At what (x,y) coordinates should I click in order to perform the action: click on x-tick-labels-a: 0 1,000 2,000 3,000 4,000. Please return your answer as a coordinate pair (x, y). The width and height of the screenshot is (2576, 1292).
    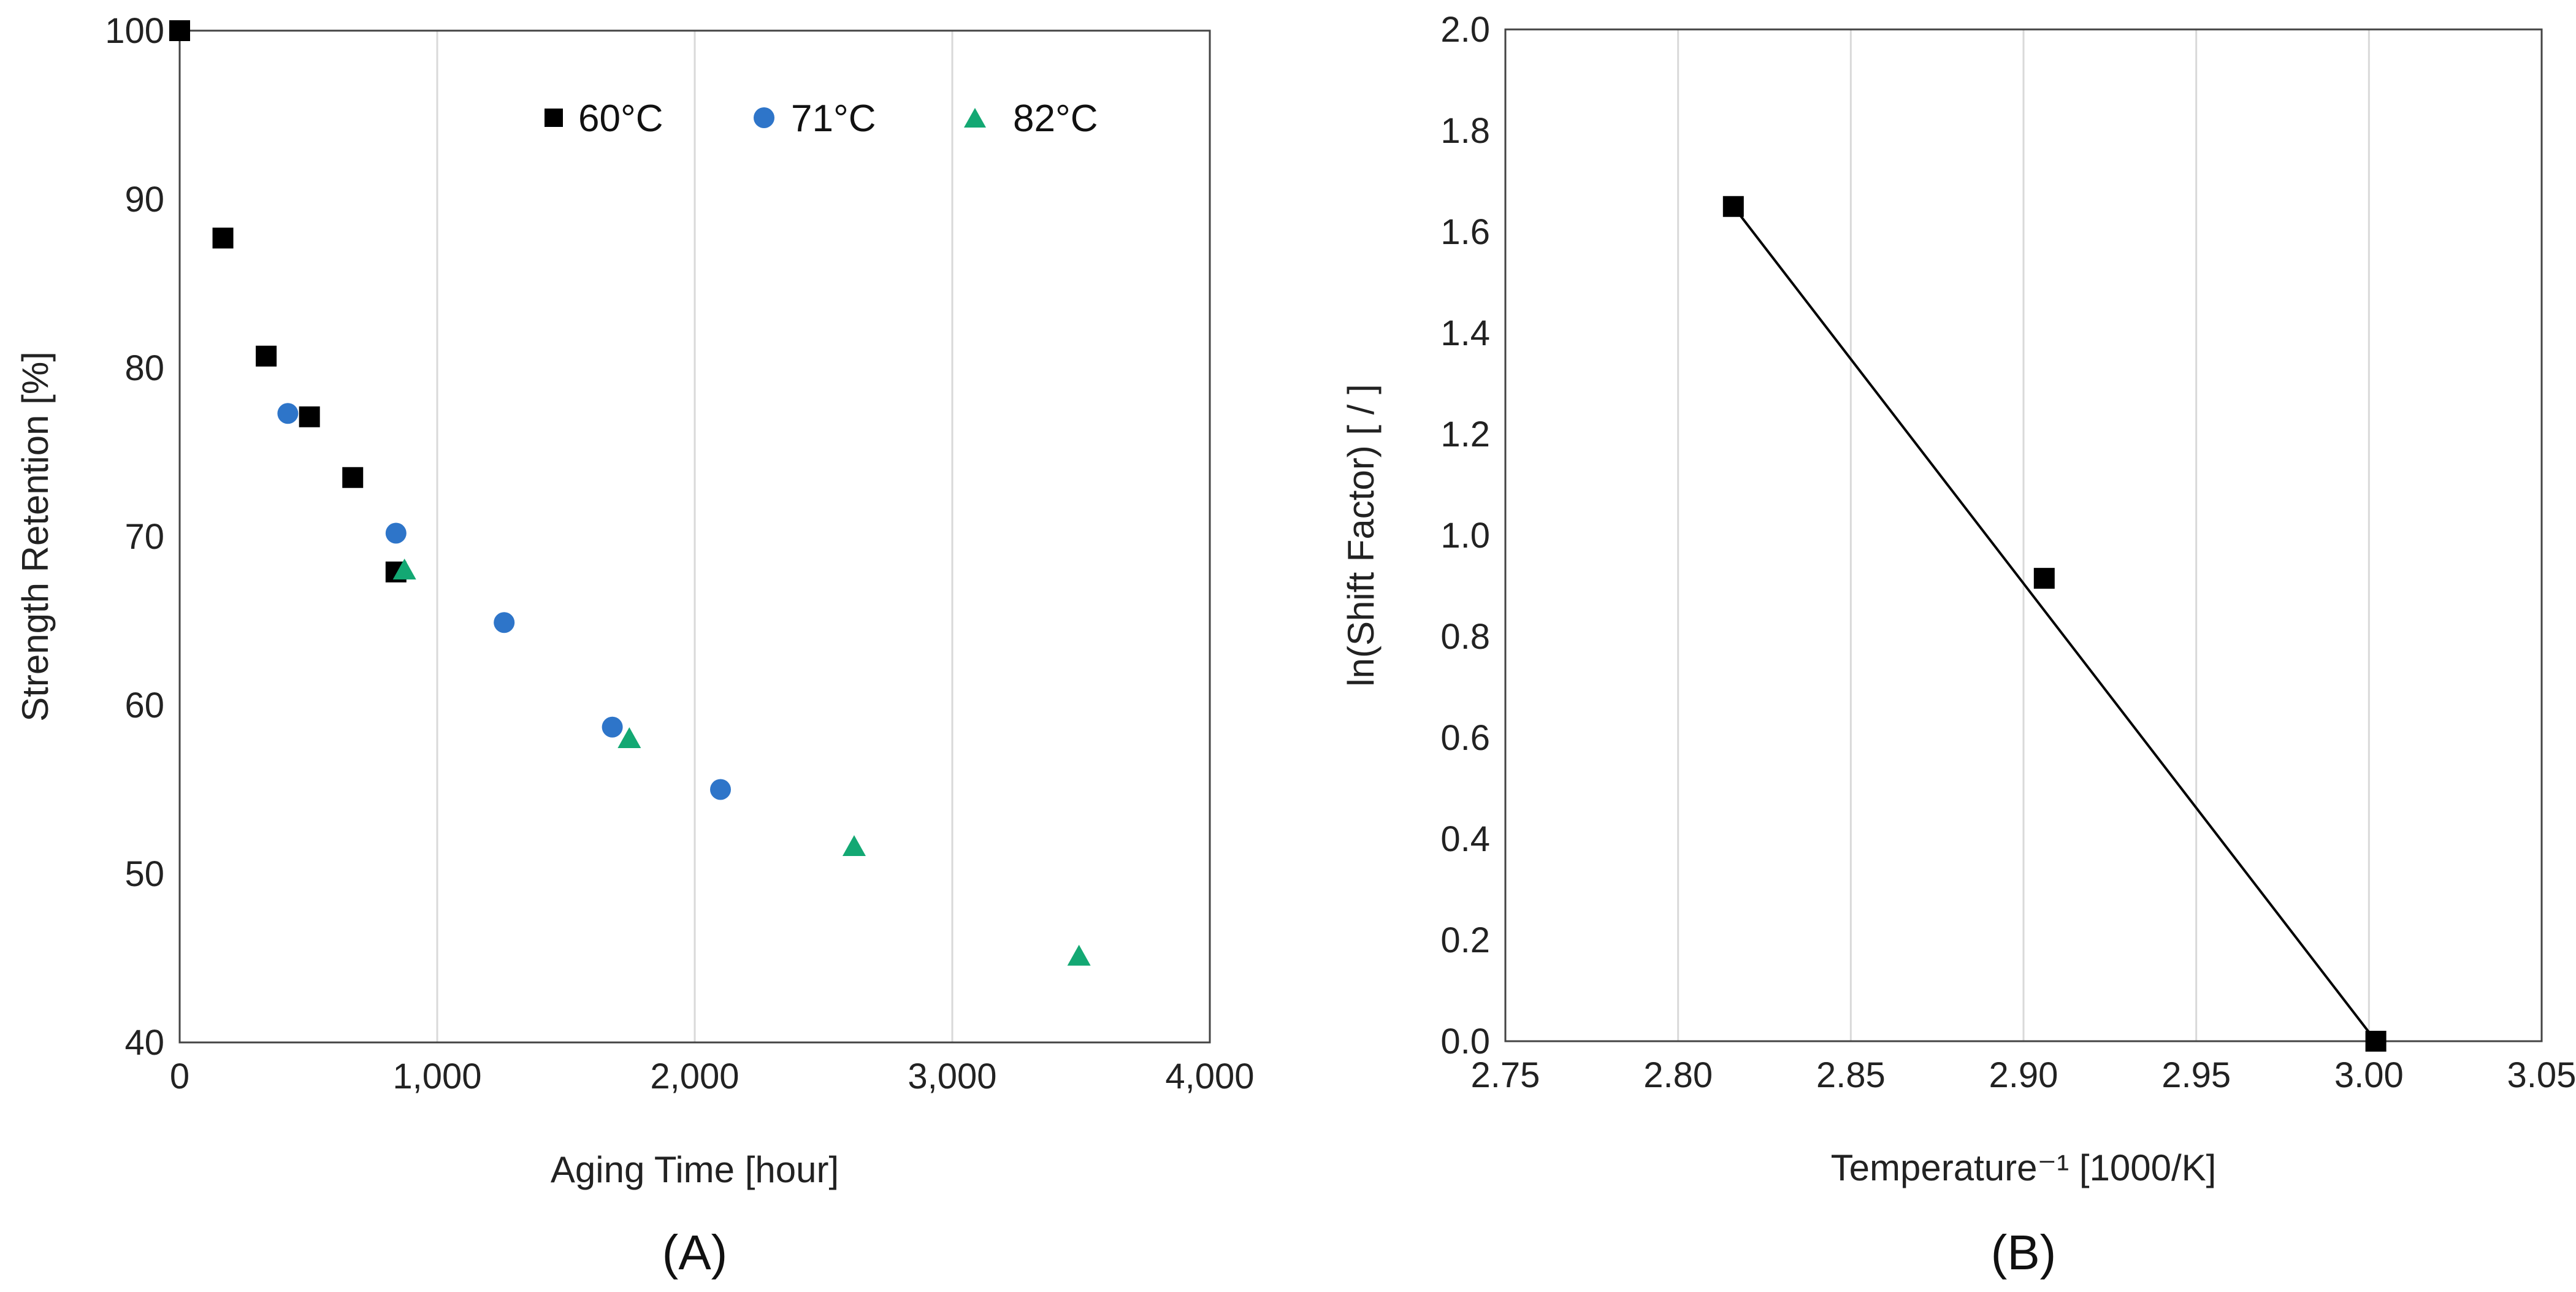
    Looking at the image, I should click on (712, 1076).